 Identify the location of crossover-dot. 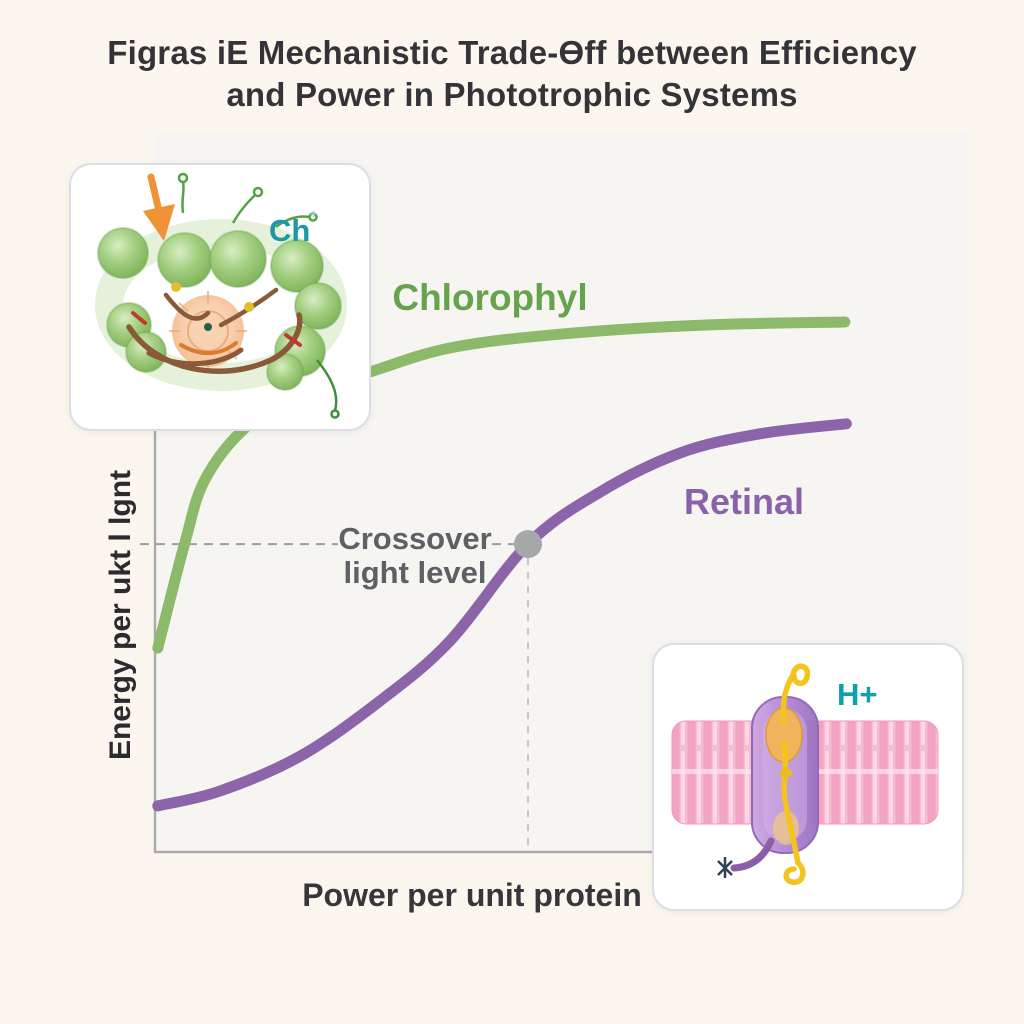
(527, 544).